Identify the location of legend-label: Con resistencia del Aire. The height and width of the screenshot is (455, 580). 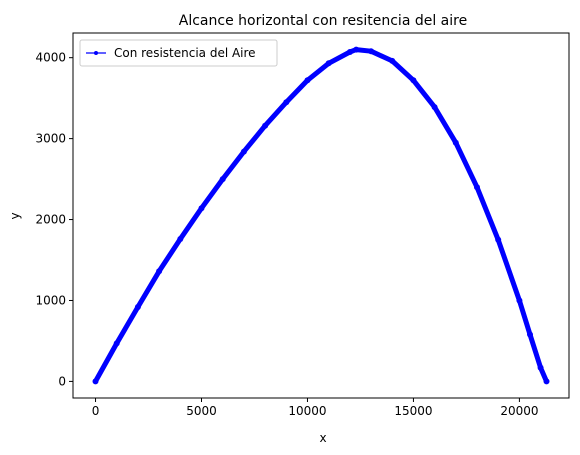
(185, 53).